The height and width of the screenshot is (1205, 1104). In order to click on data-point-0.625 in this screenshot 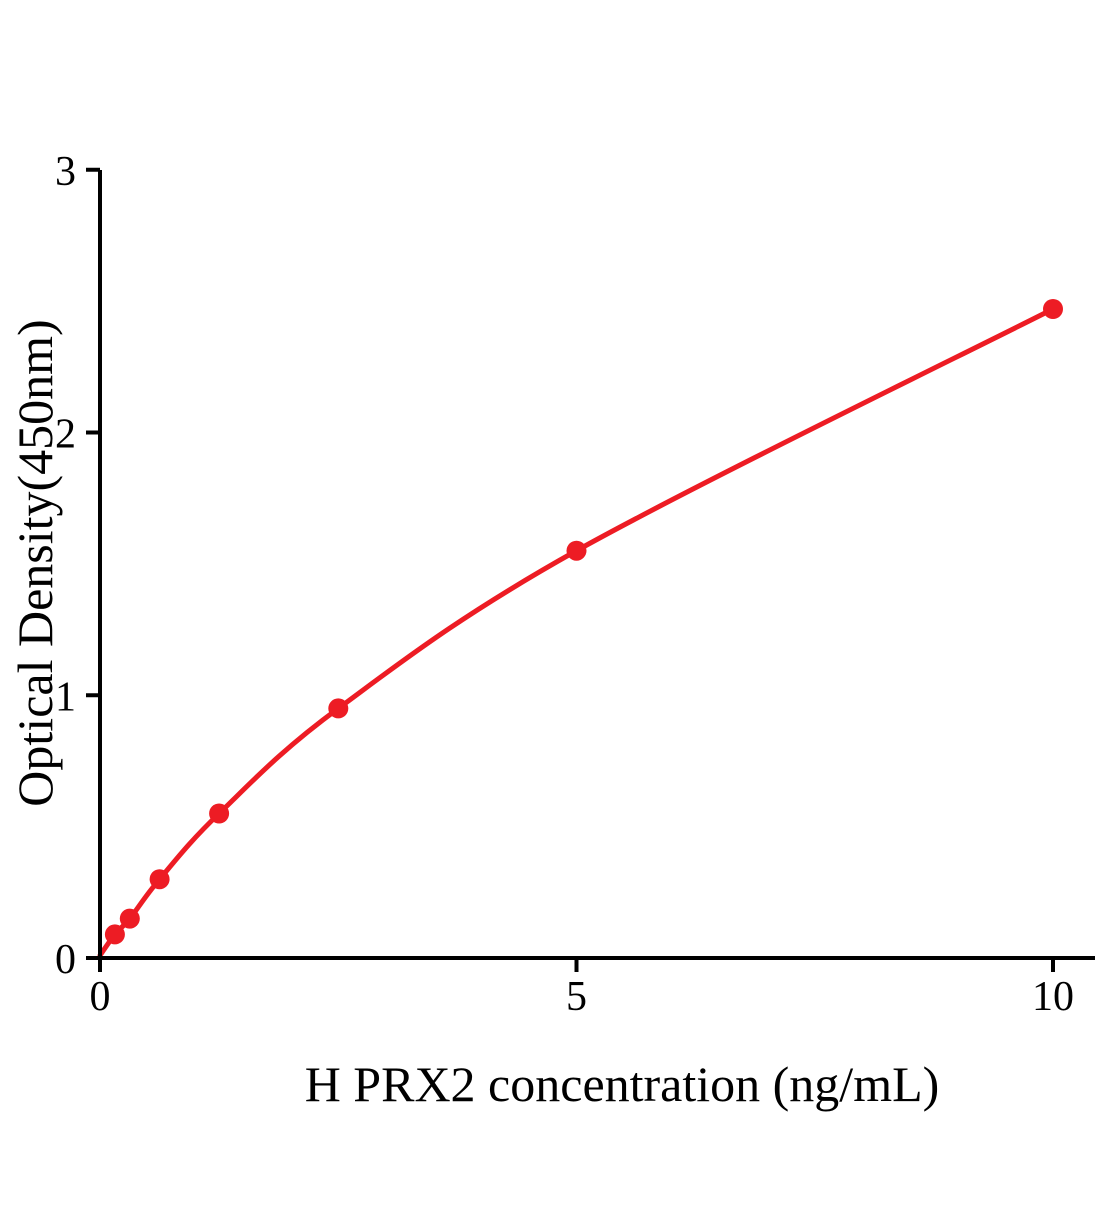, I will do `click(159, 879)`.